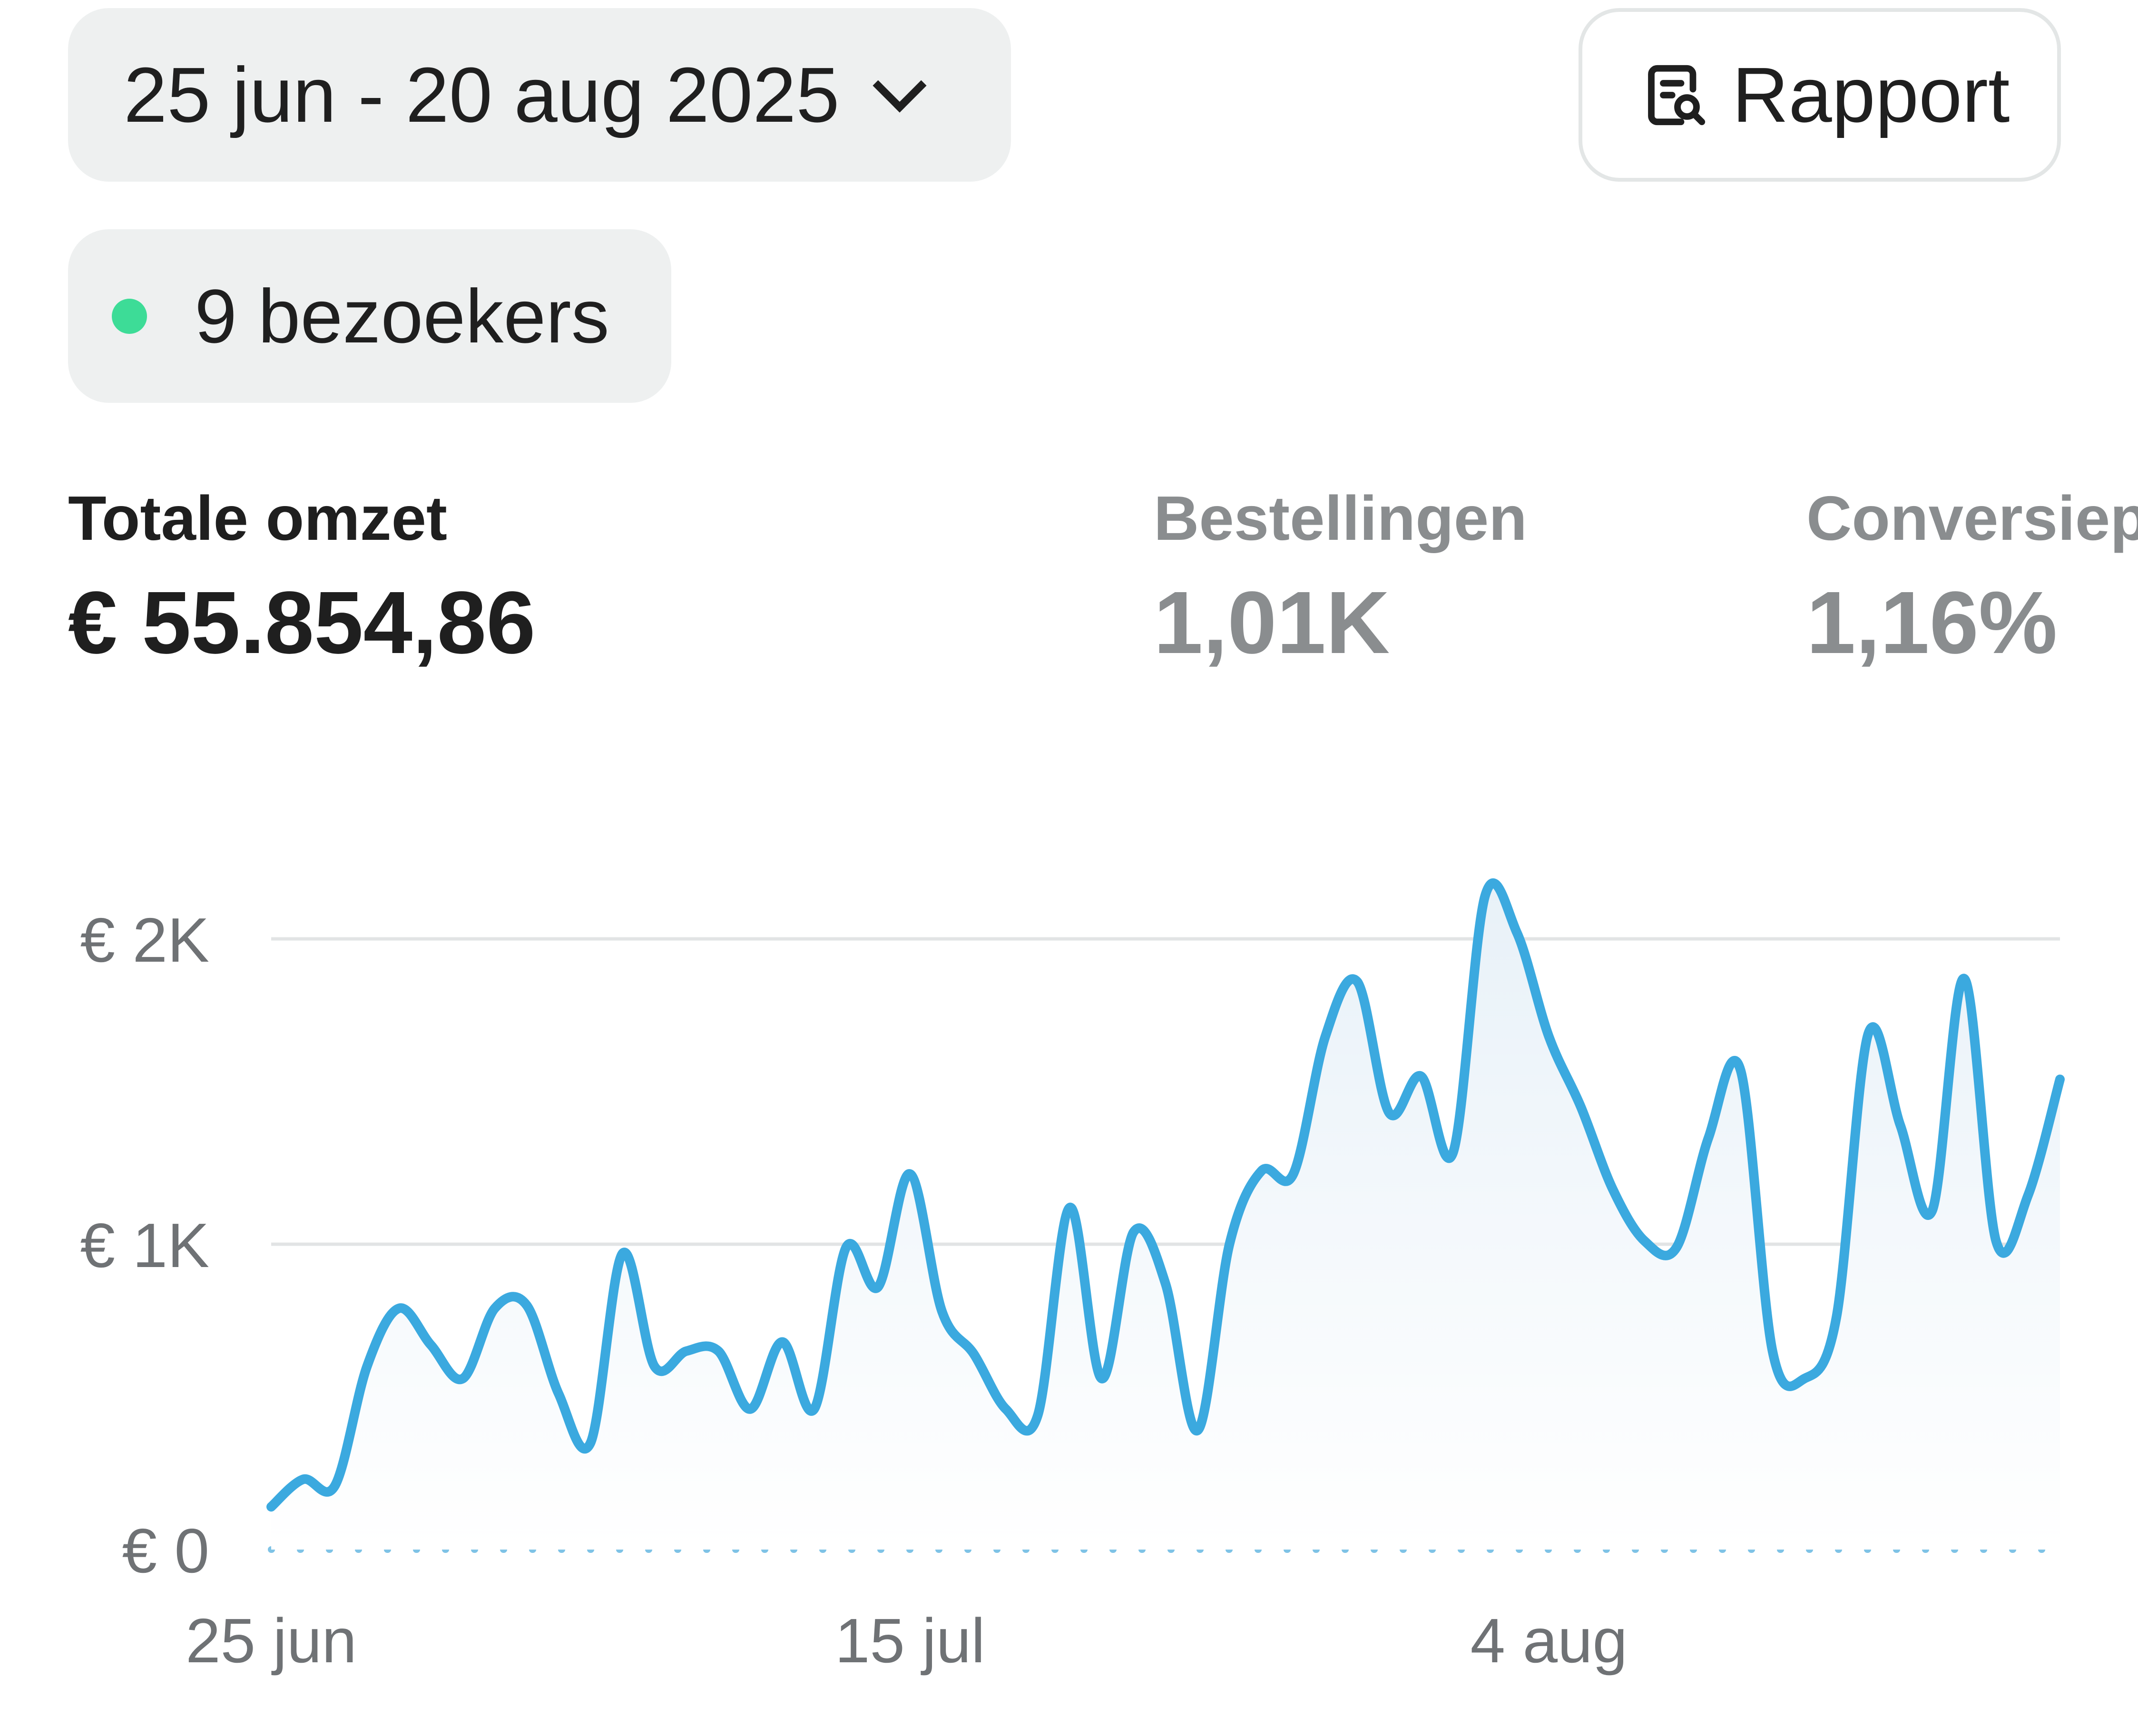 The image size is (2138, 1736). Describe the element at coordinates (1932, 623) in the screenshot. I see `metric-value: 1,16%` at that location.